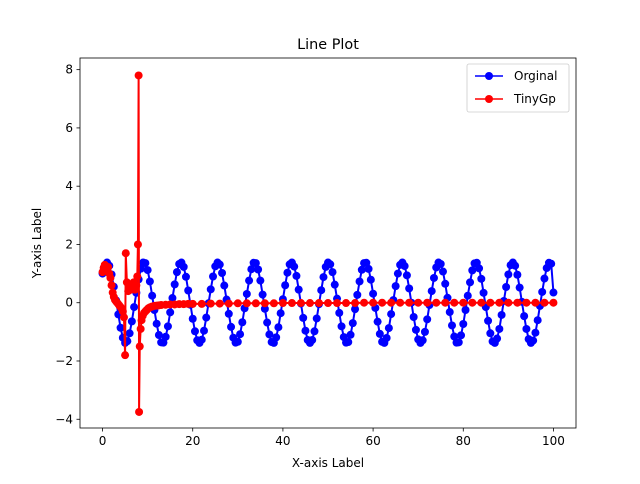 This screenshot has height=484, width=640. What do you see at coordinates (328, 45) in the screenshot?
I see `chart-title: Line Plot` at bounding box center [328, 45].